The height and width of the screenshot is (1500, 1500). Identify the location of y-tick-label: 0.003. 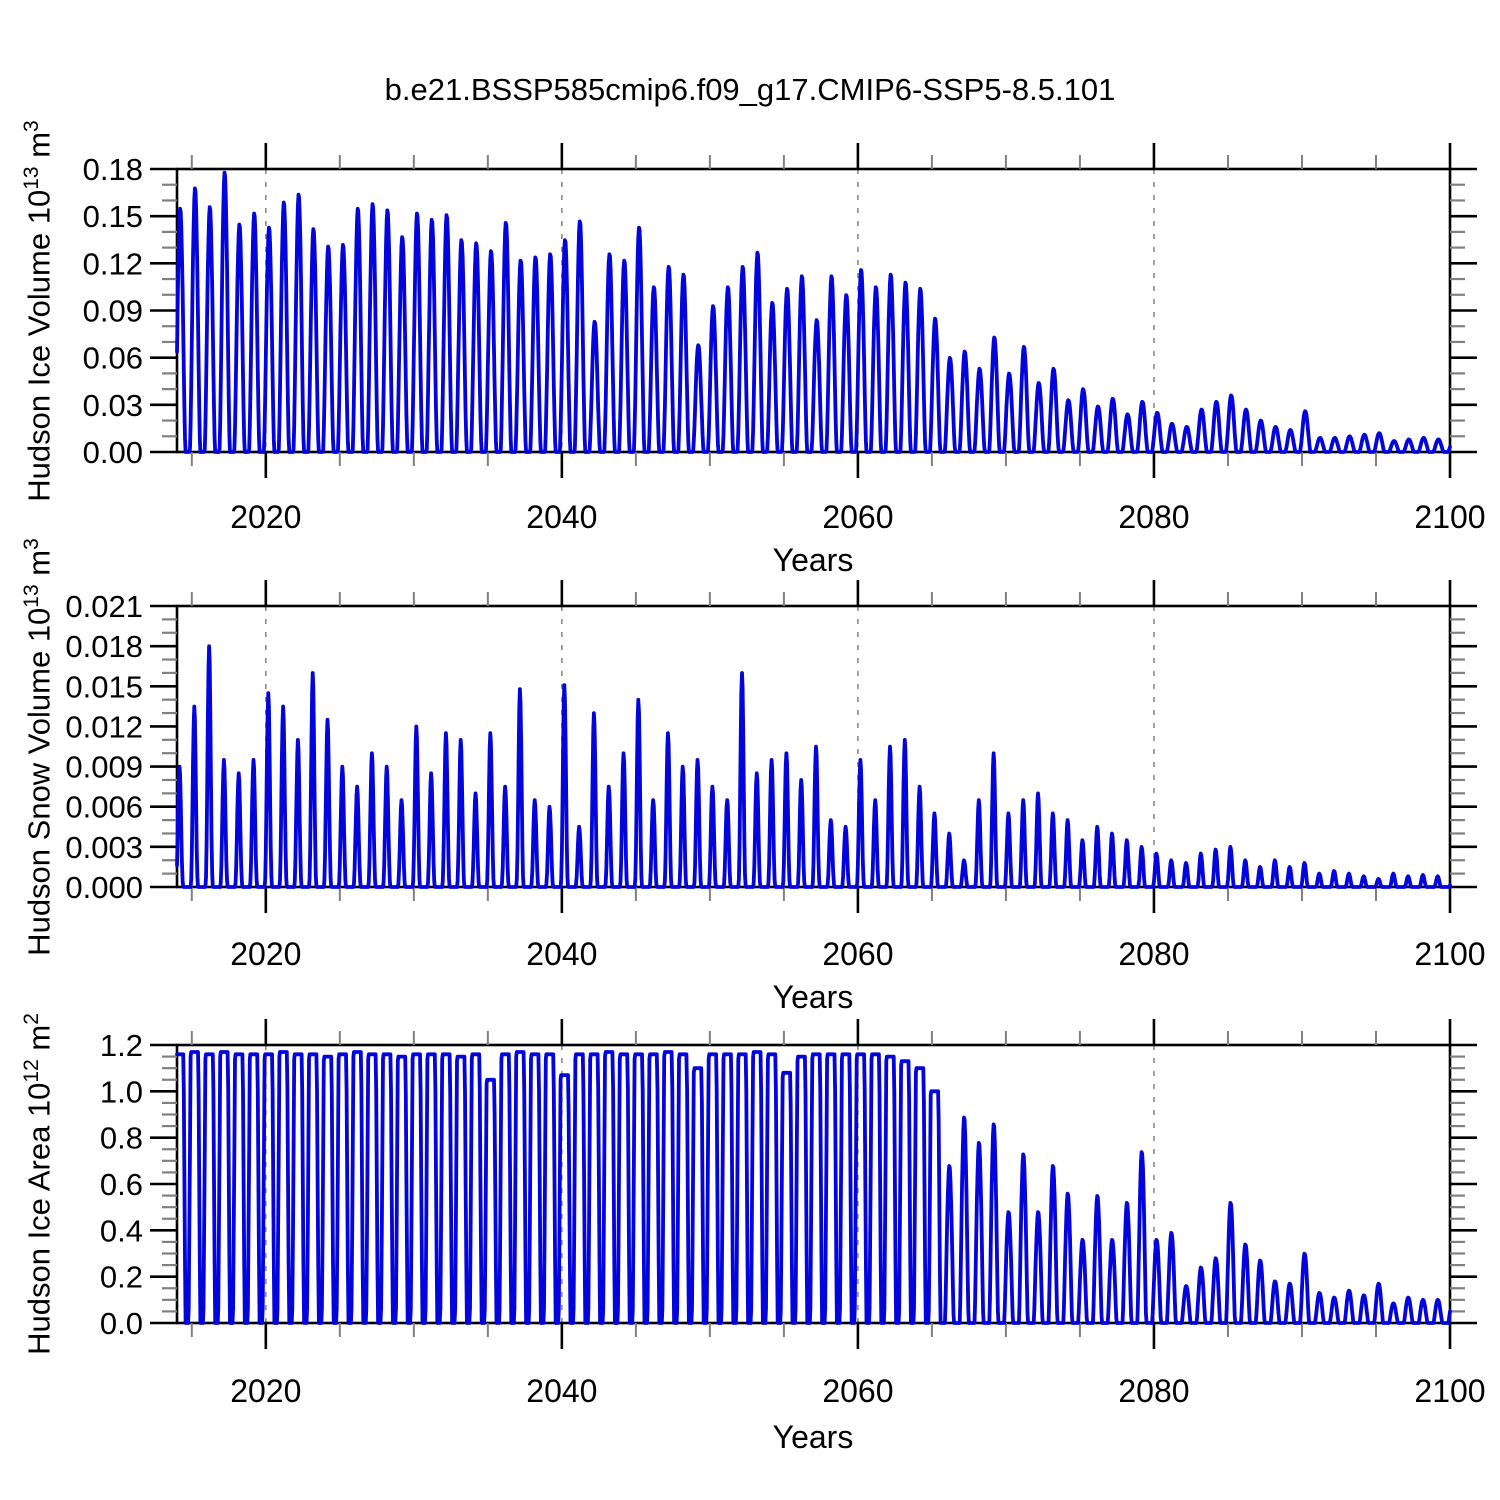
(104, 847).